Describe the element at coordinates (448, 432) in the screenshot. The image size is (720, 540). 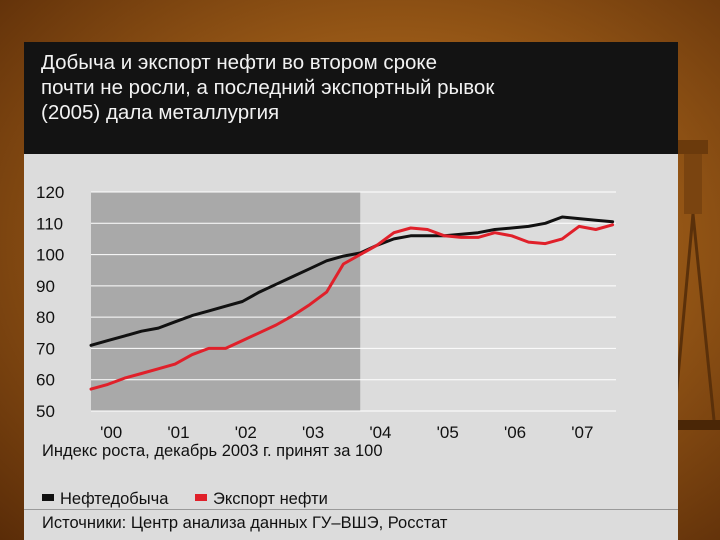
I see `x-tick-label: '05` at that location.